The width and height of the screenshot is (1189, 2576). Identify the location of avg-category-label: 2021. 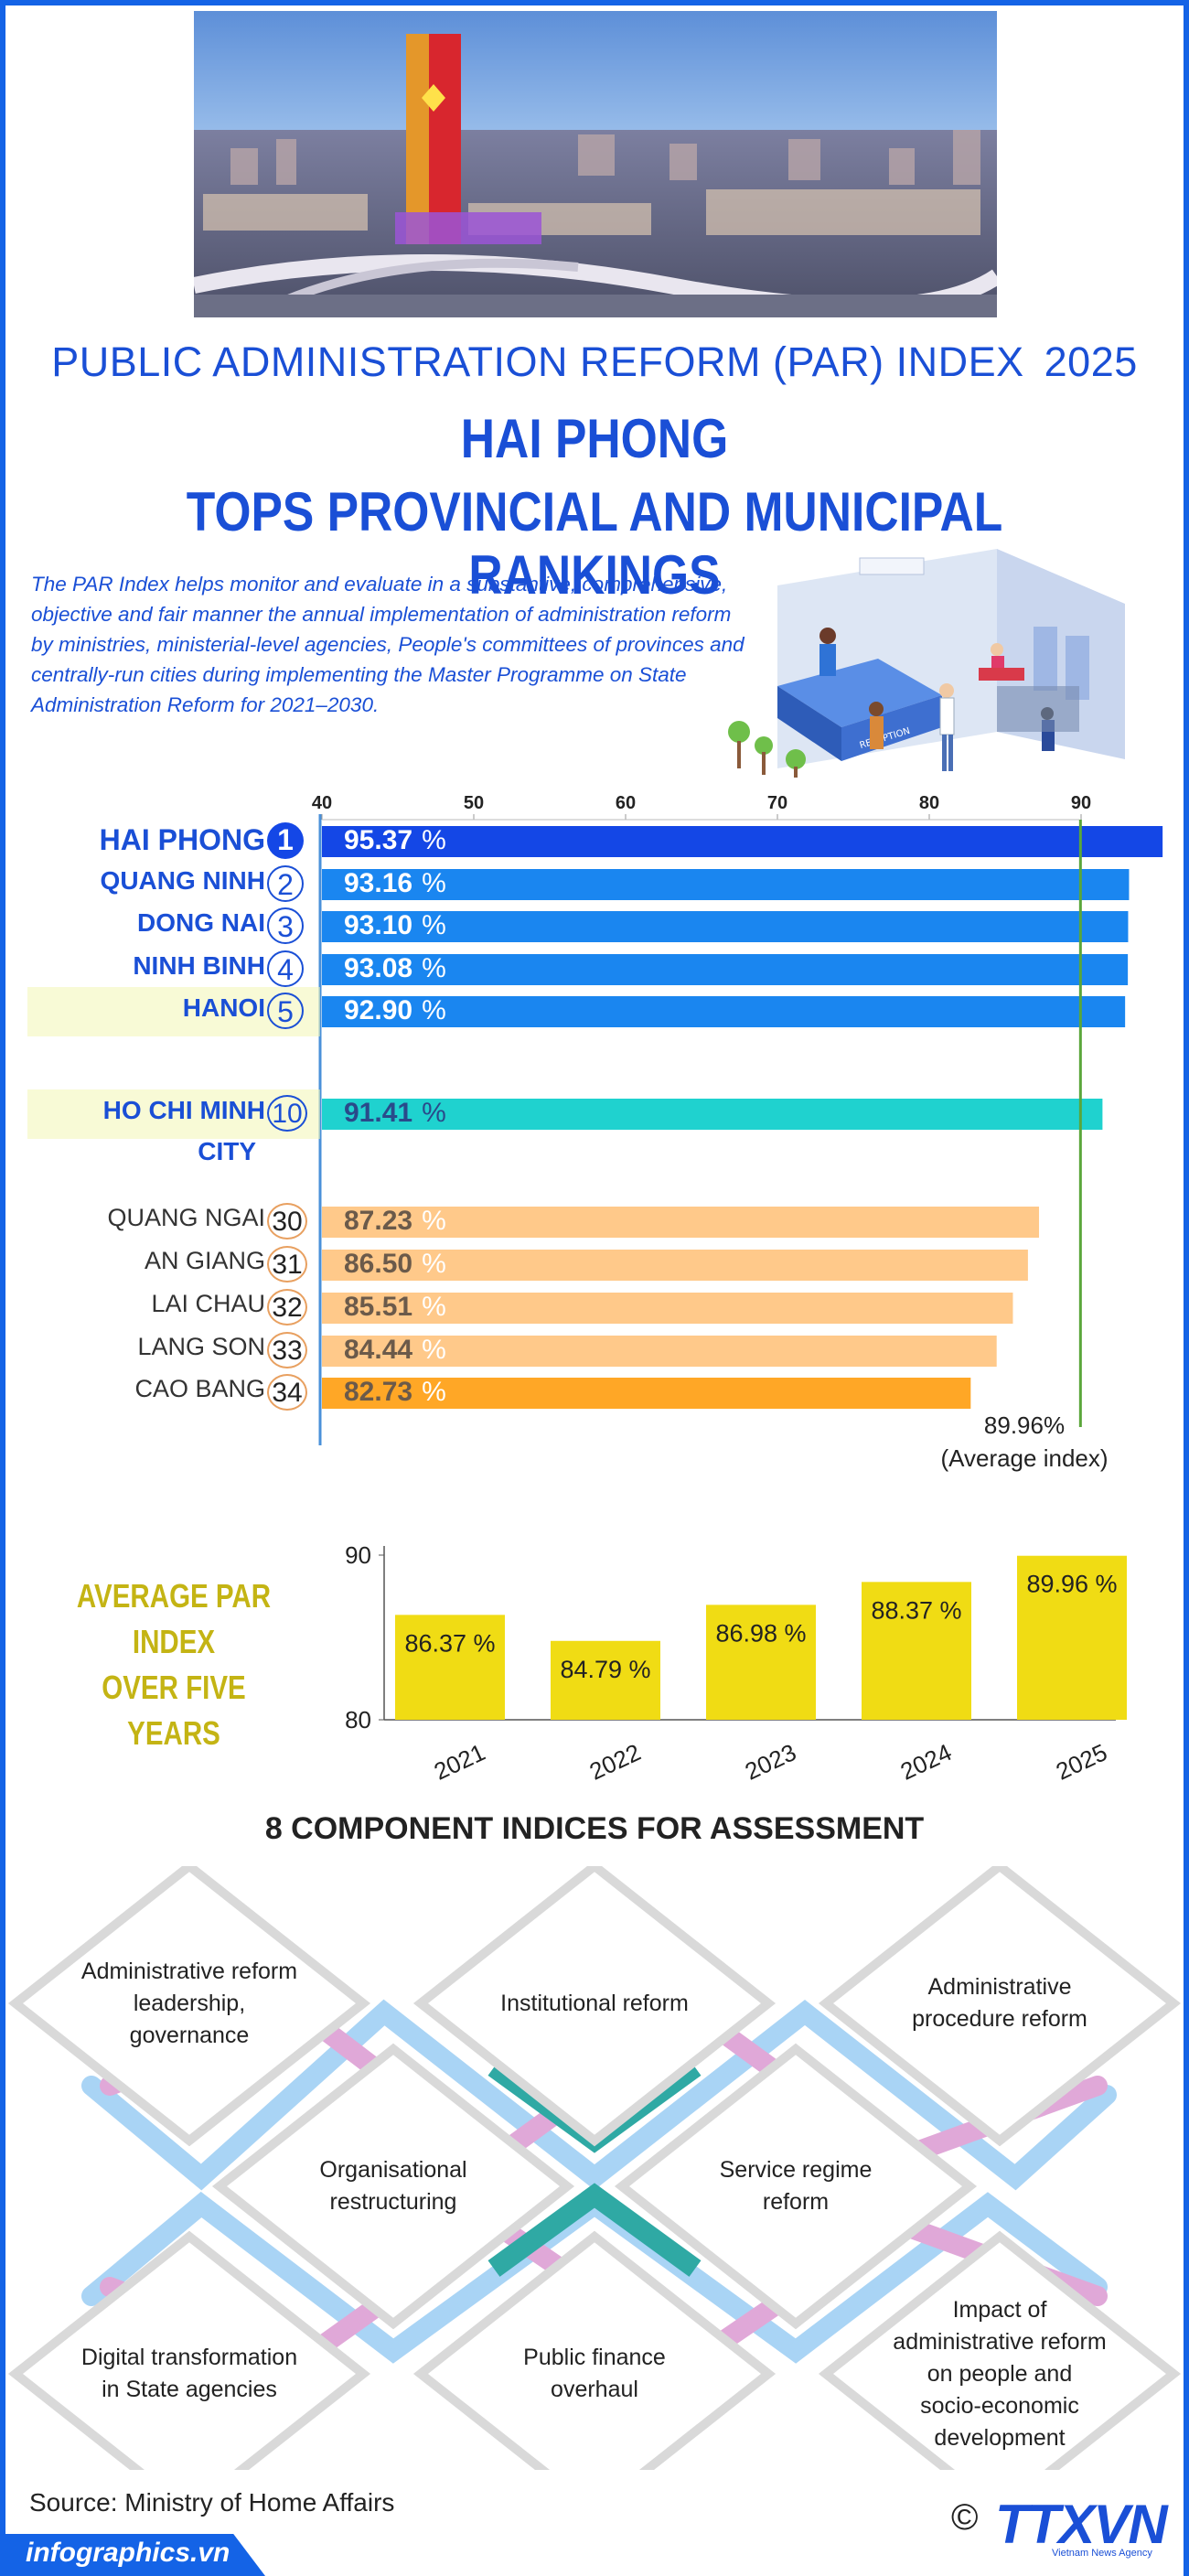
(459, 1762).